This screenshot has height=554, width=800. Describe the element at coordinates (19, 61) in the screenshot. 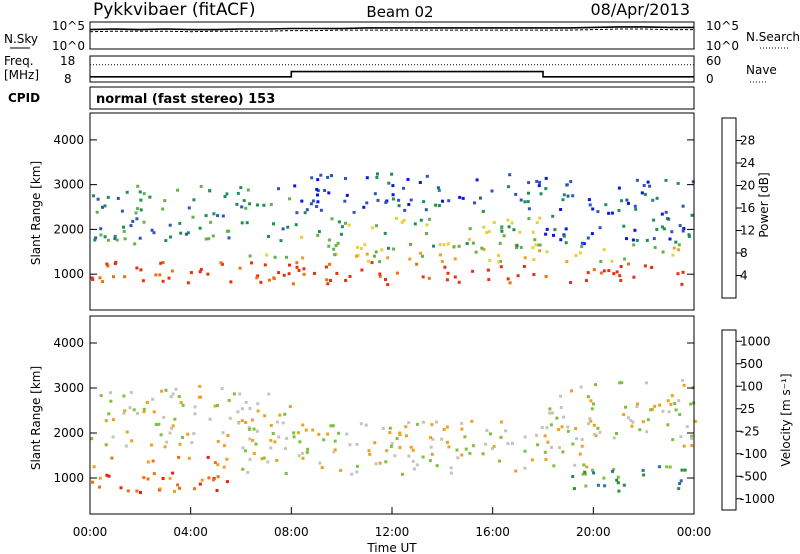

I see `freq-label-line1: Freq.` at that location.